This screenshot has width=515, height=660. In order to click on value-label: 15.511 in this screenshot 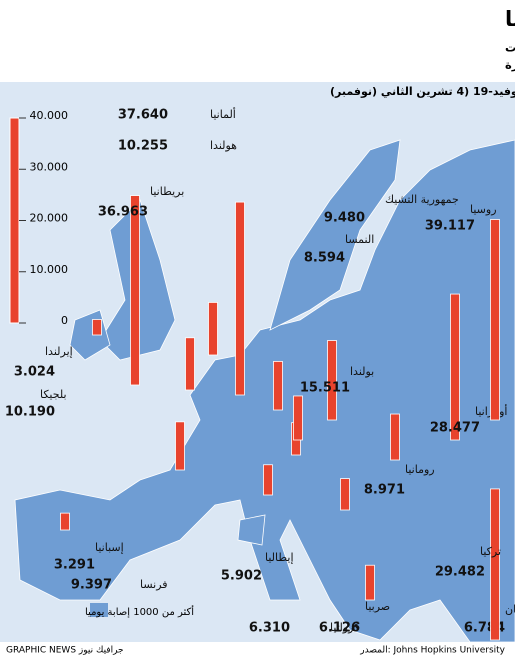, I will do `click(325, 388)`.